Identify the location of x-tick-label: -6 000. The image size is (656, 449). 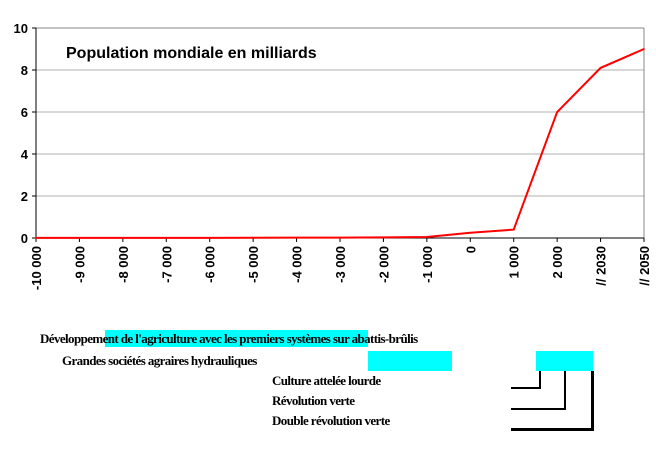
(210, 264).